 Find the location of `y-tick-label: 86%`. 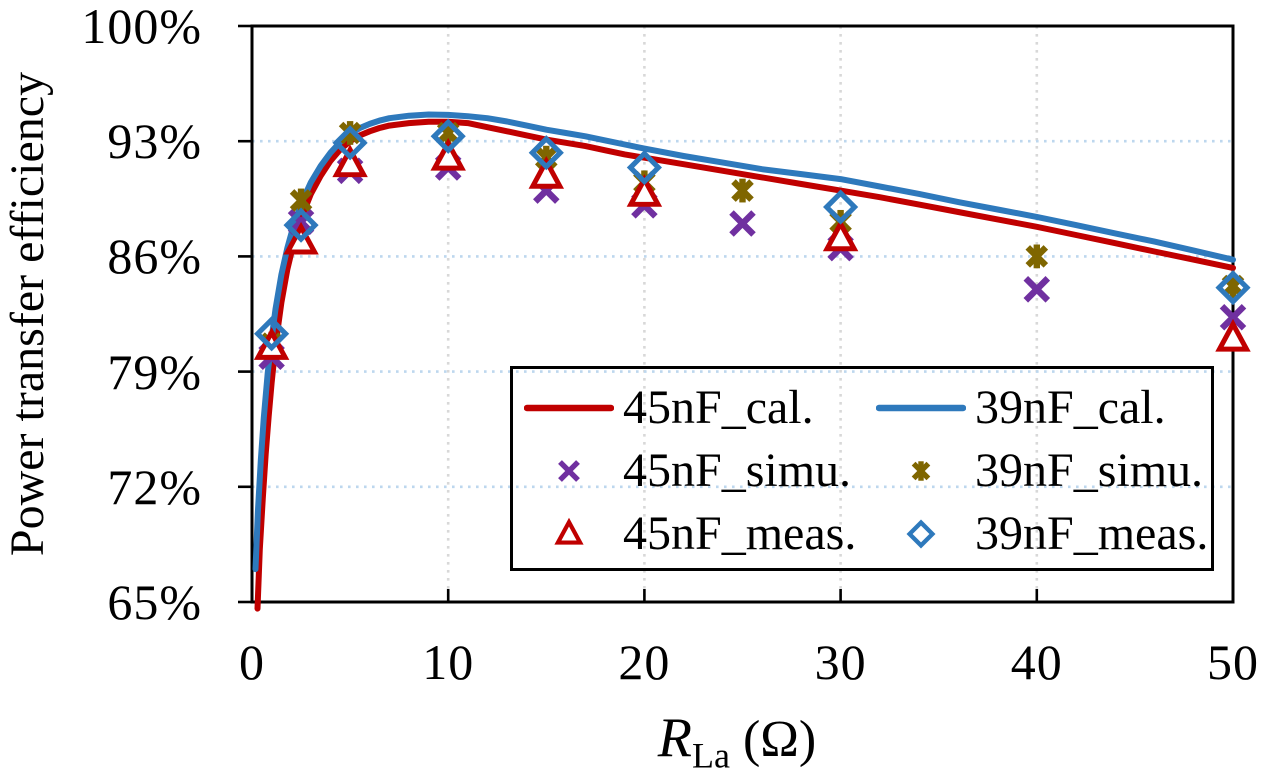

y-tick-label: 86% is located at coordinates (154, 256).